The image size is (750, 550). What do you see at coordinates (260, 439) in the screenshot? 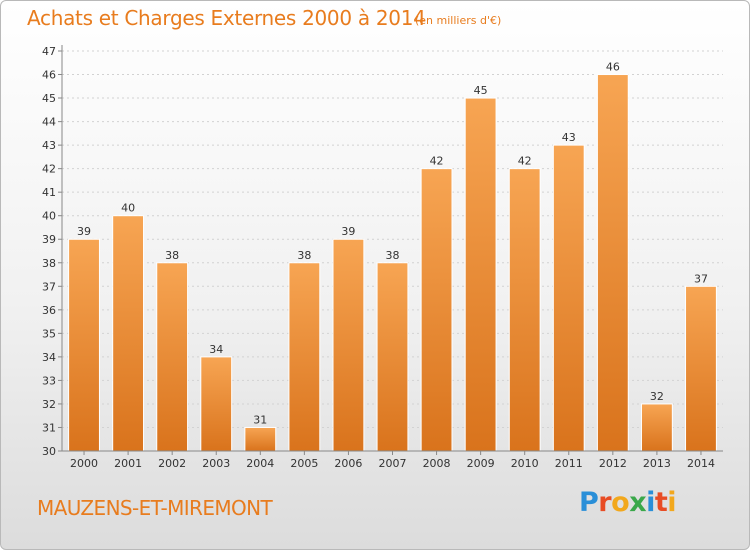
I see `bar-2004` at bounding box center [260, 439].